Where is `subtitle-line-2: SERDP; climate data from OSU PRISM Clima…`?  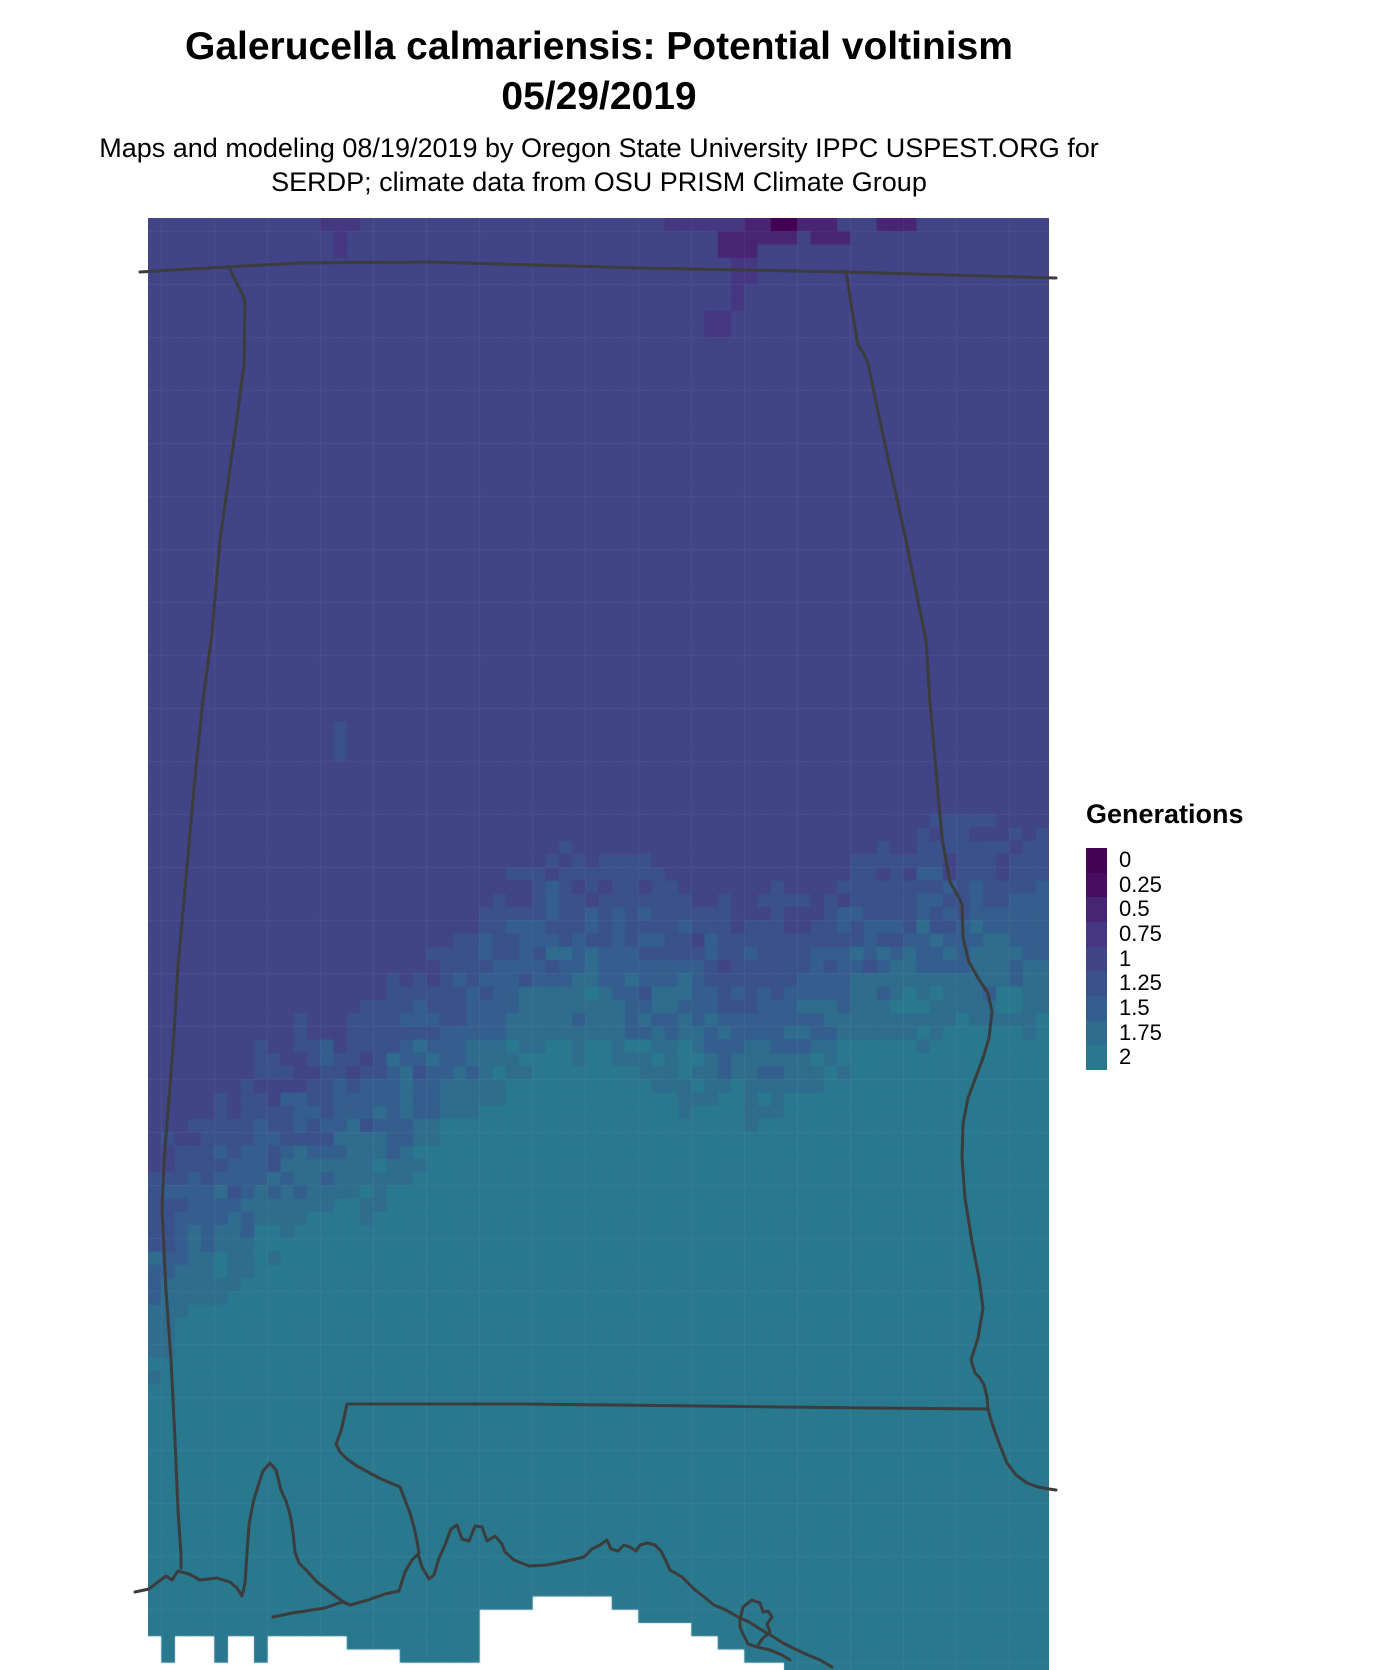 subtitle-line-2: SERDP; climate data from OSU PRISM Clima… is located at coordinates (599, 182).